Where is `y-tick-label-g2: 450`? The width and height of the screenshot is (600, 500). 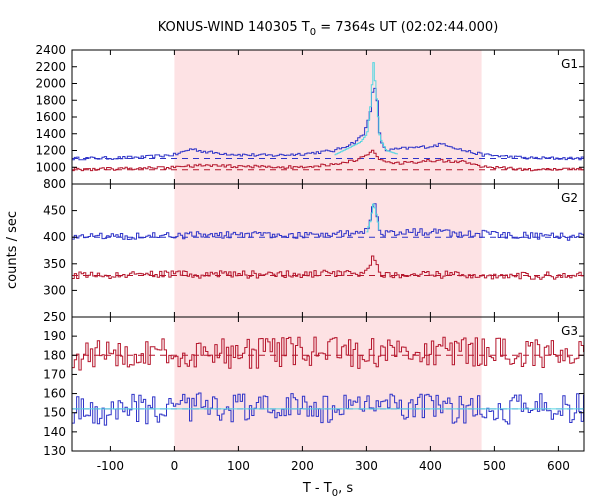
y-tick-label-g2: 450 is located at coordinates (54, 211).